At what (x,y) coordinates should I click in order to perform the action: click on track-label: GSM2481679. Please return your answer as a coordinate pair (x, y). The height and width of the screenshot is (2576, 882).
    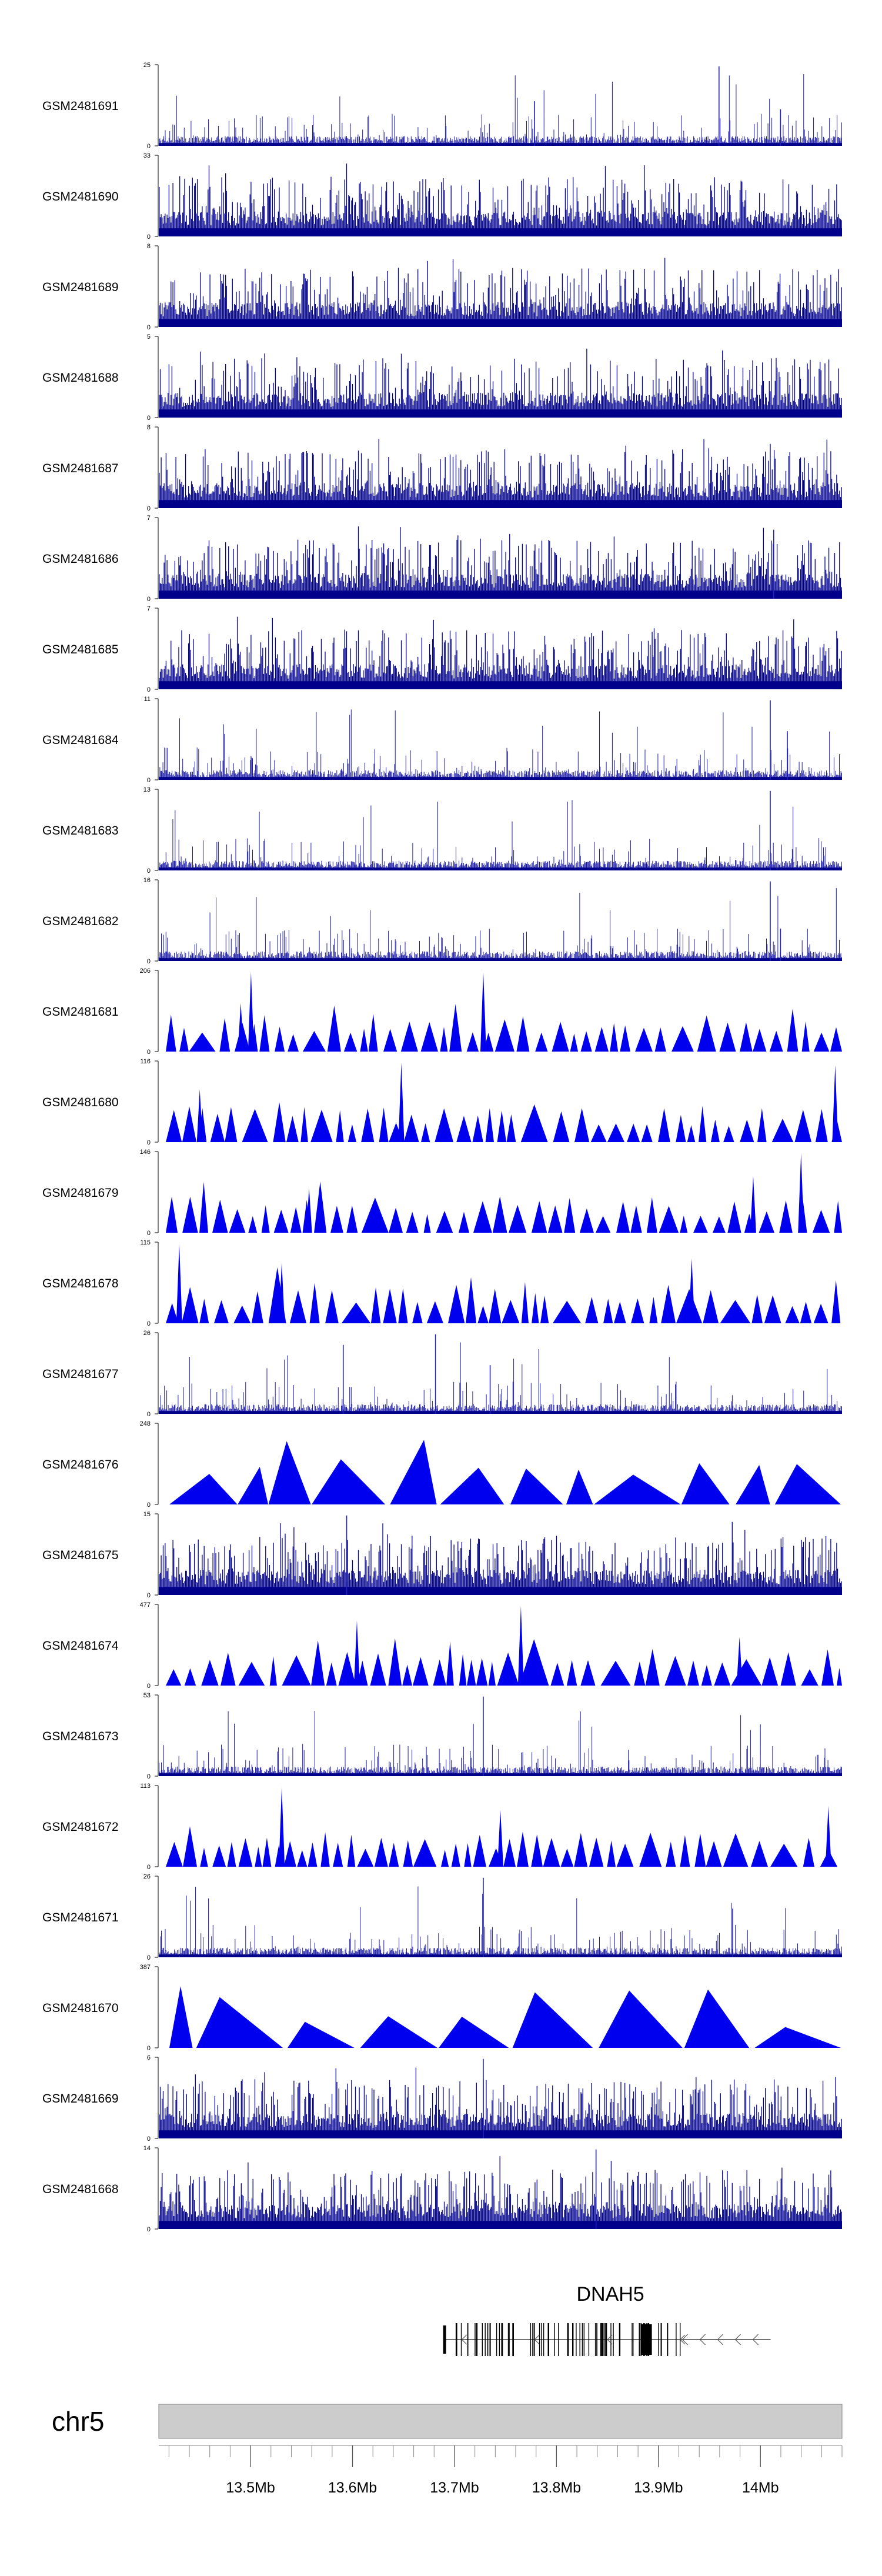
    Looking at the image, I should click on (80, 1193).